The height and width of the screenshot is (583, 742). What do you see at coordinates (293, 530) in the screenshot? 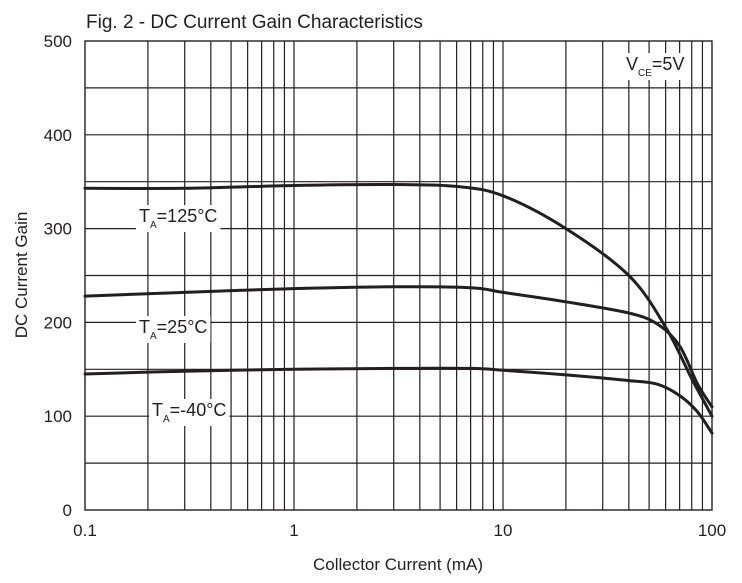
I see `x-tick-label: 1` at bounding box center [293, 530].